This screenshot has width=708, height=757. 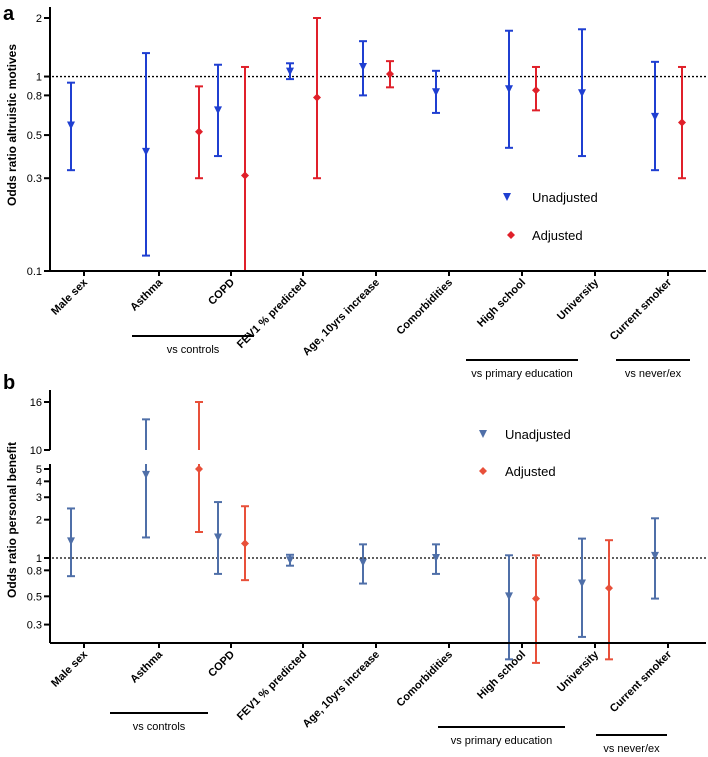 What do you see at coordinates (221, 292) in the screenshot?
I see `a-x-label-copd: COPD` at bounding box center [221, 292].